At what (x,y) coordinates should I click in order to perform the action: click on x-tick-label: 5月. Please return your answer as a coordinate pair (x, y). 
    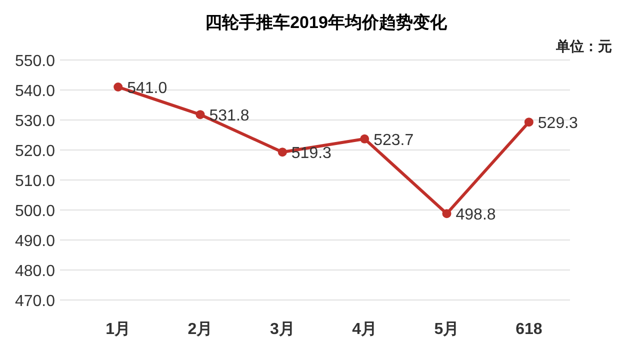
    Looking at the image, I should click on (447, 329).